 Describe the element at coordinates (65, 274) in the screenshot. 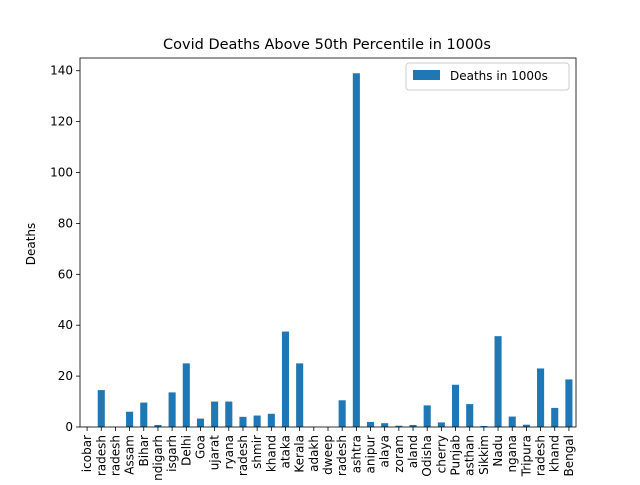

I see `y-tick-label: 60` at that location.